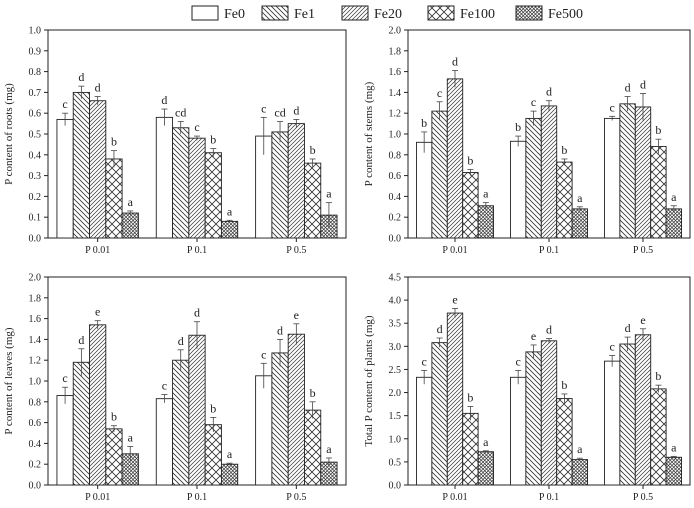  Describe the element at coordinates (304, 14) in the screenshot. I see `legend-label: Fe1` at that location.